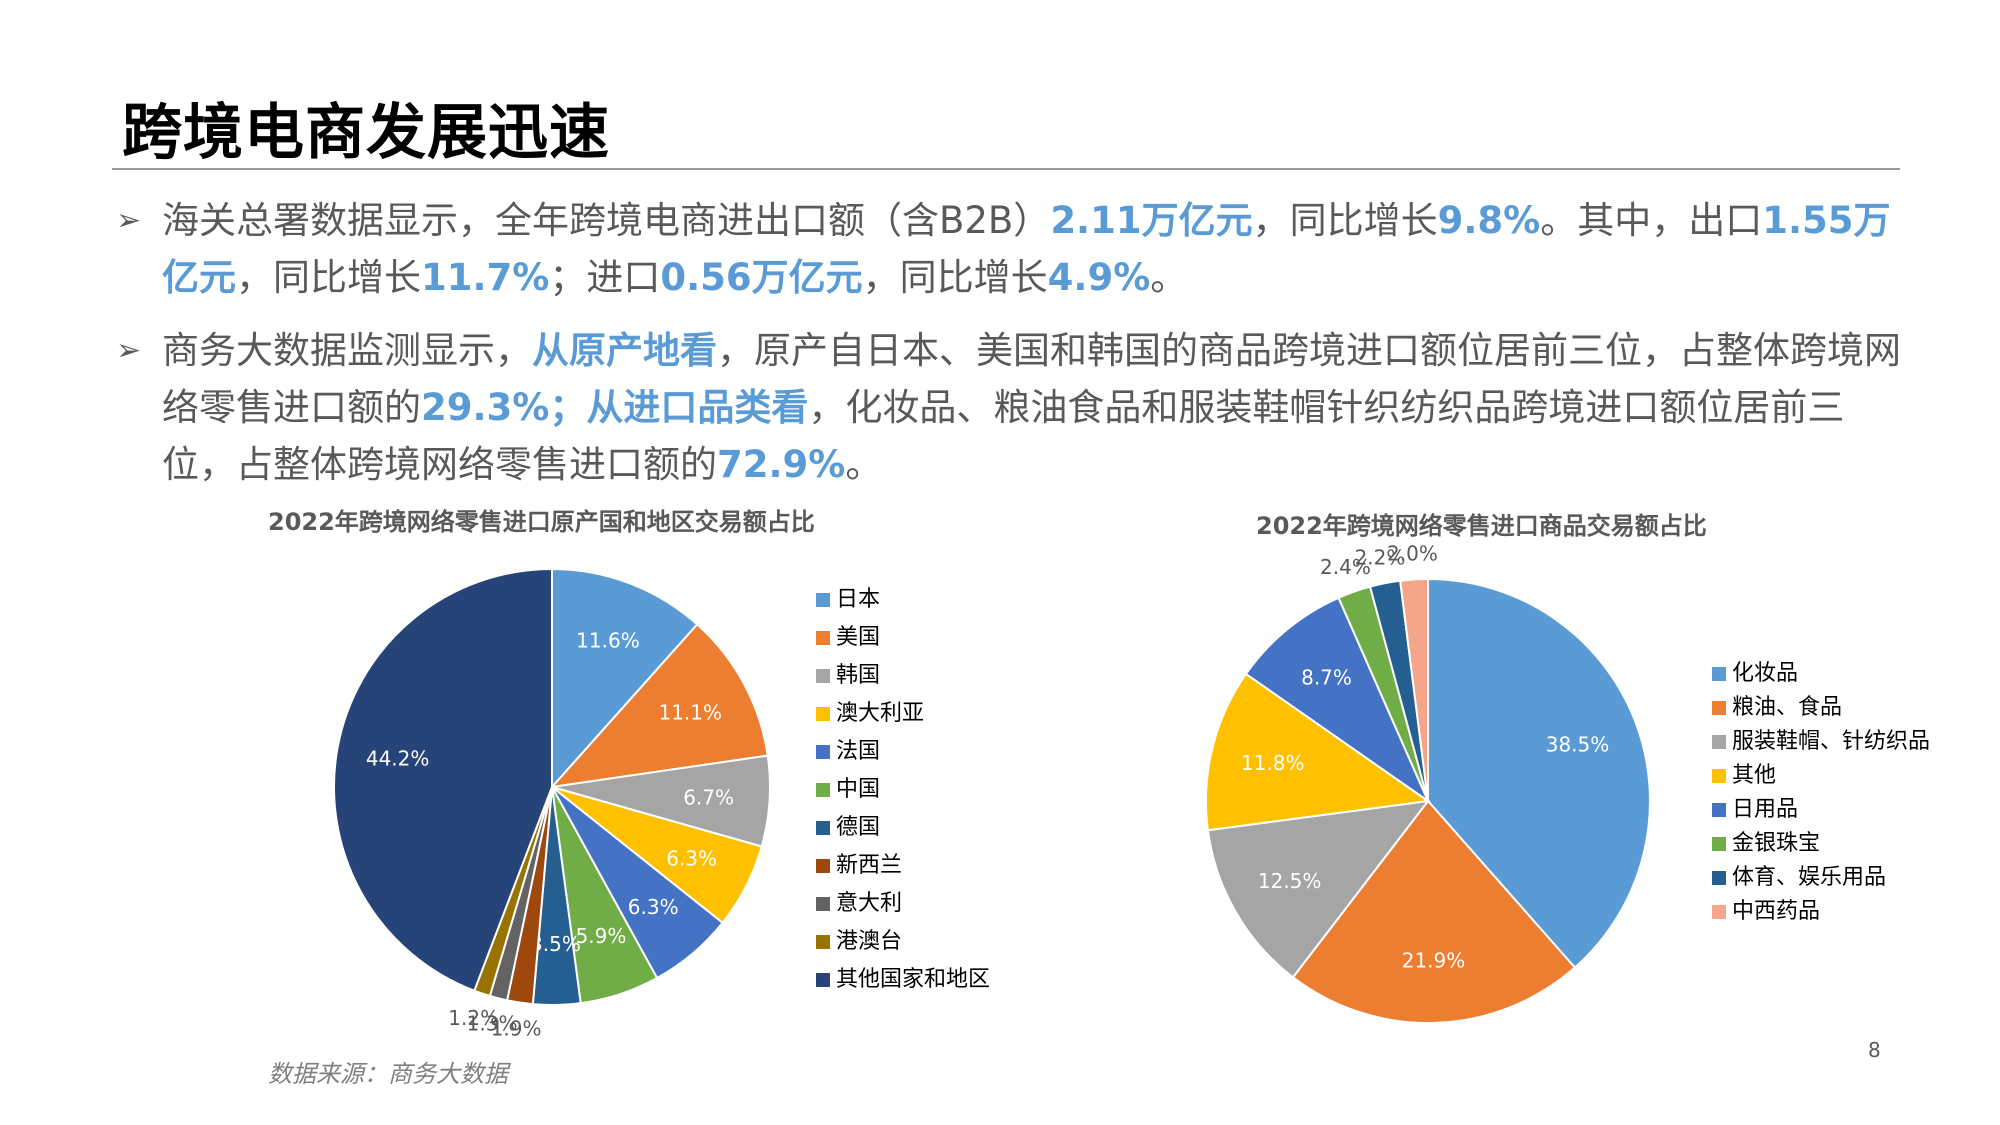  Describe the element at coordinates (869, 941) in the screenshot. I see `legend-label: 港澳台` at that location.